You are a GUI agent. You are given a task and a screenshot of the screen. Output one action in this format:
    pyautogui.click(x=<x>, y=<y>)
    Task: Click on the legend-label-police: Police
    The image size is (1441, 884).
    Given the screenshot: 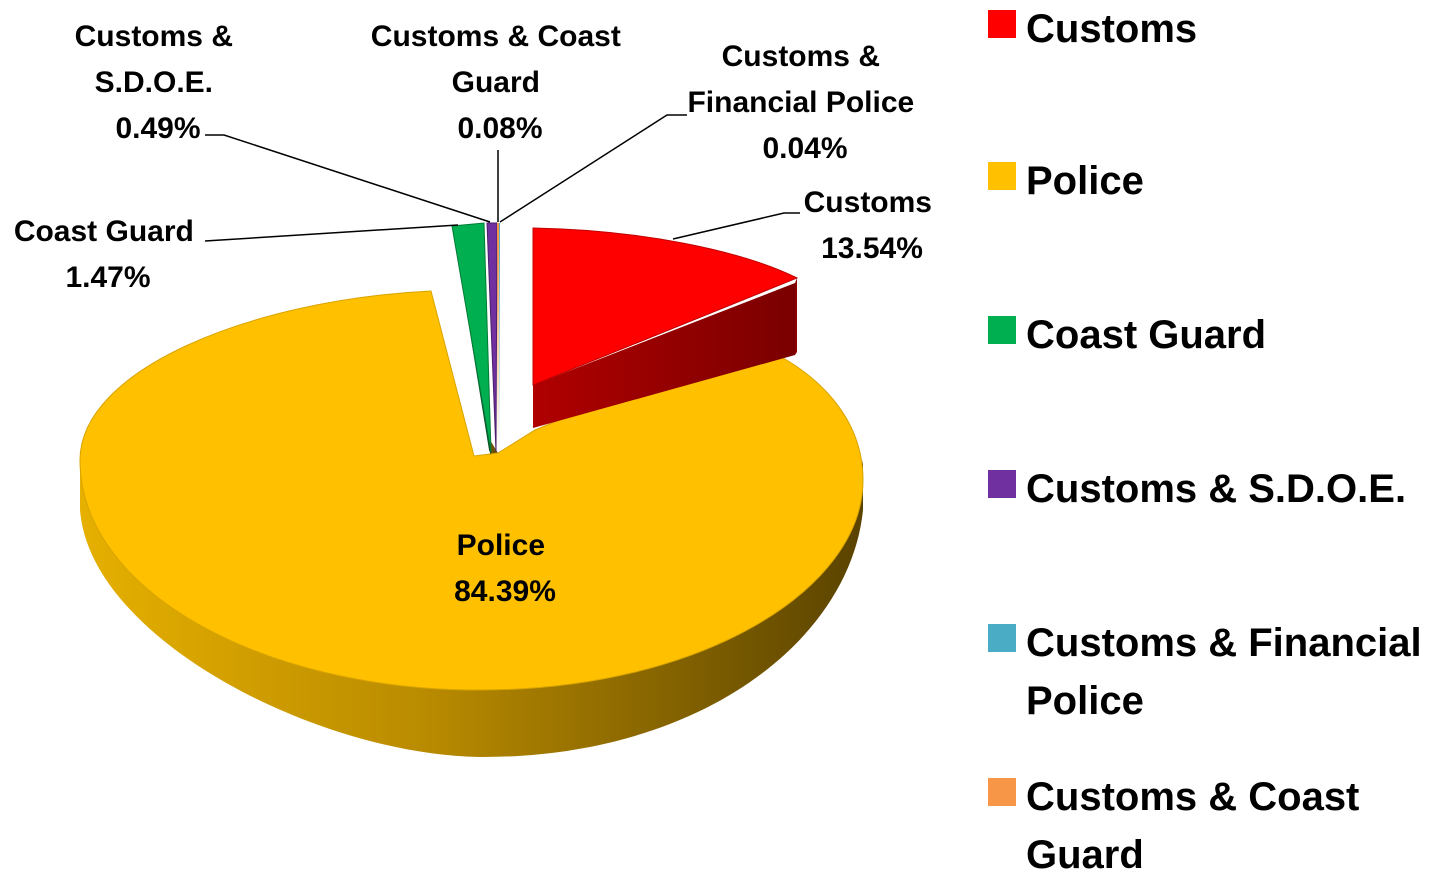 What is the action you would take?
    pyautogui.click(x=1085, y=181)
    